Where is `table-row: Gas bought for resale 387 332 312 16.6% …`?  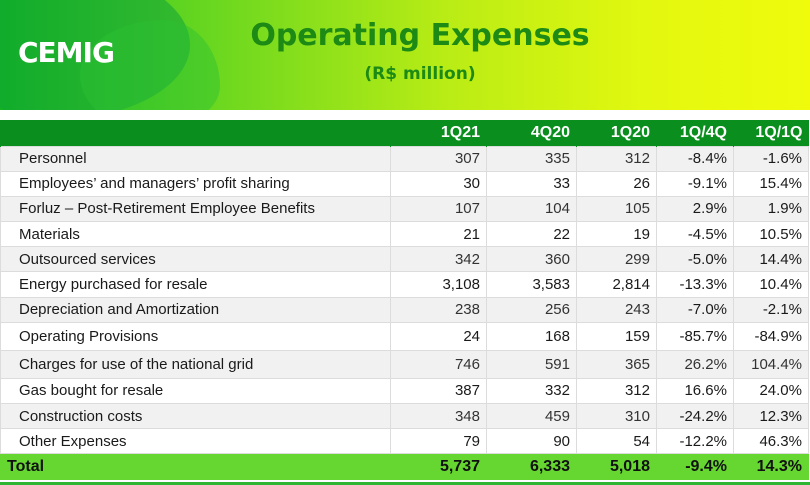 table-row: Gas bought for resale 387 332 312 16.6% … is located at coordinates (404, 391).